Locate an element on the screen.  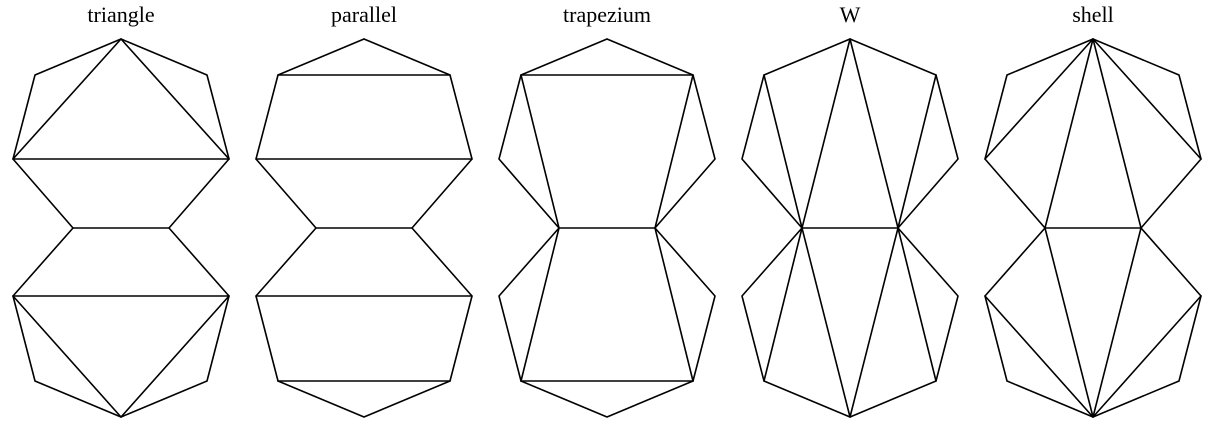
panel-title: shell is located at coordinates (1093, 14).